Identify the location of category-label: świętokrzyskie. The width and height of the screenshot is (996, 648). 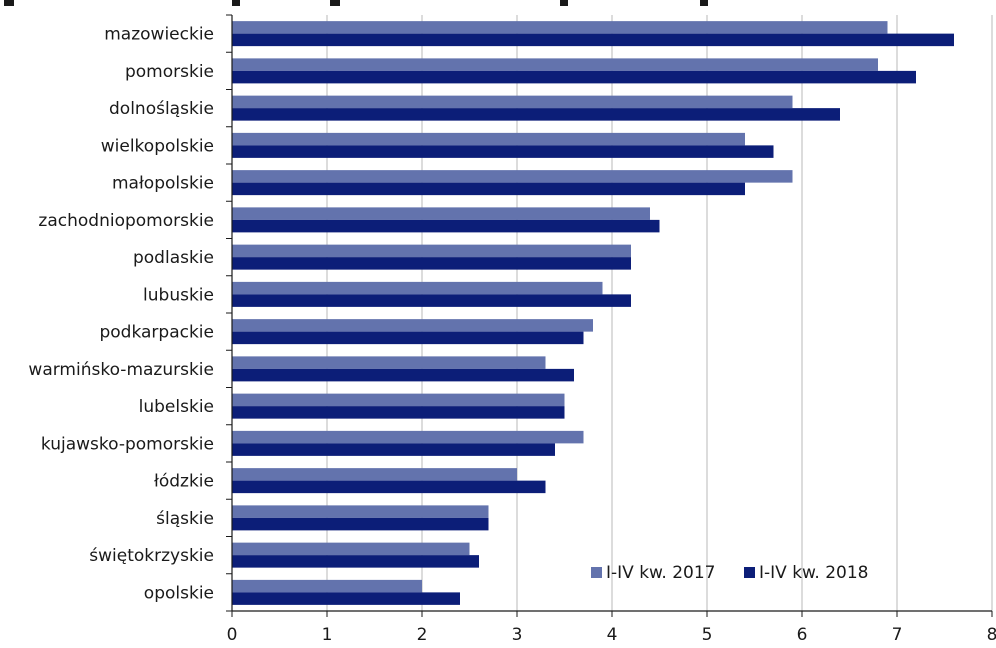
(151, 556).